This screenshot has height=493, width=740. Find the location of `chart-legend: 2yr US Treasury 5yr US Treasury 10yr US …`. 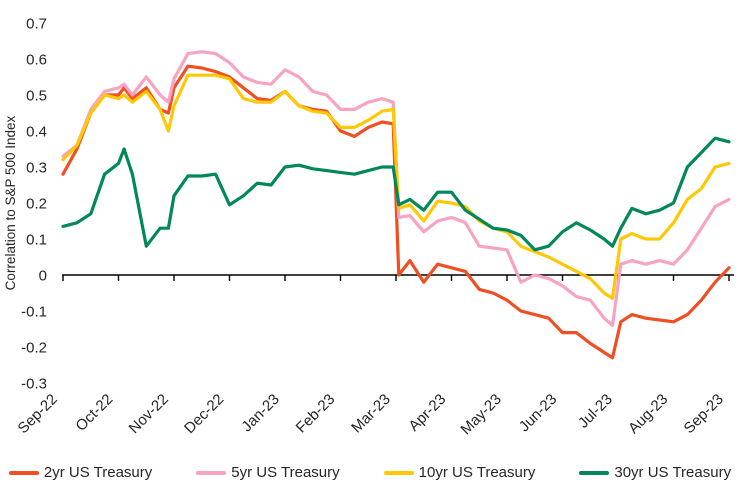

chart-legend: 2yr US Treasury 5yr US Treasury 10yr US … is located at coordinates (370, 472).